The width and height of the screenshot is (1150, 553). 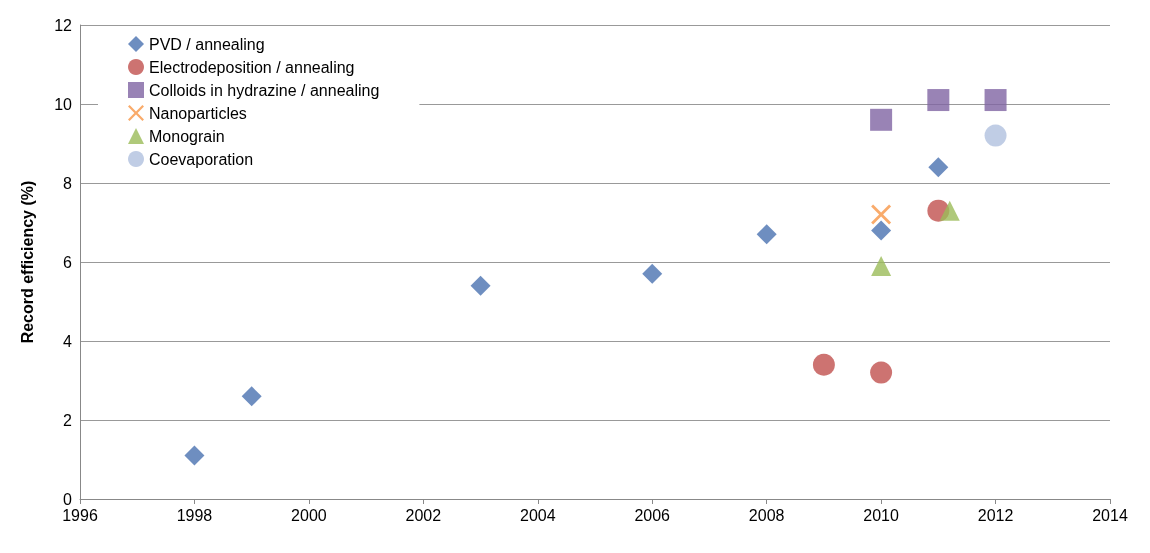 I want to click on y-tick-label: 8, so click(x=68, y=183).